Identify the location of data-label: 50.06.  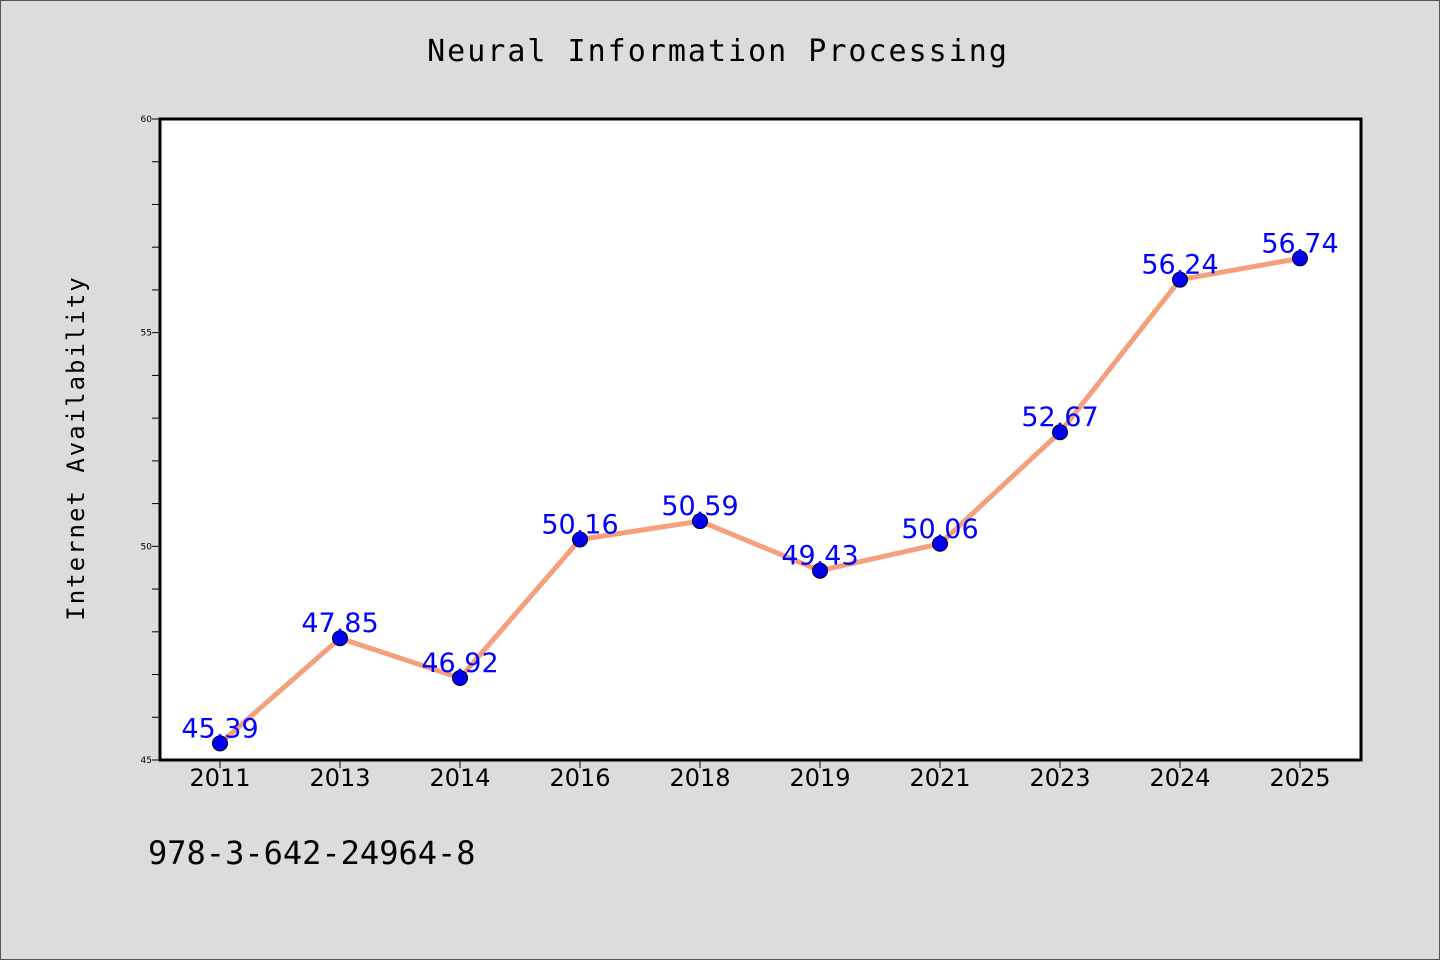
(939, 529).